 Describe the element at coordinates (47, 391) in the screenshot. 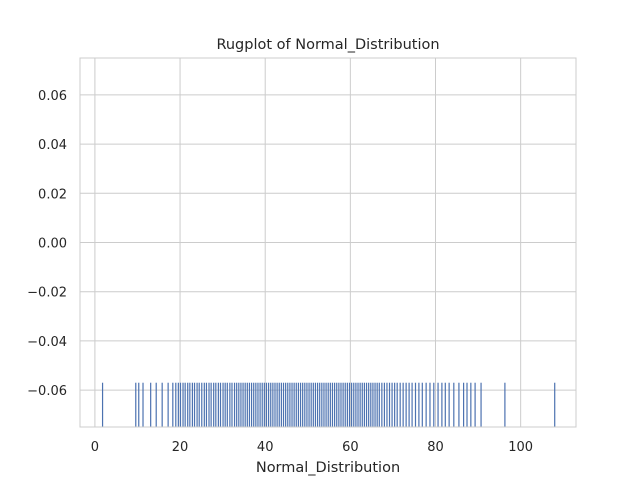

I see `y-tick-label: −0.06` at that location.